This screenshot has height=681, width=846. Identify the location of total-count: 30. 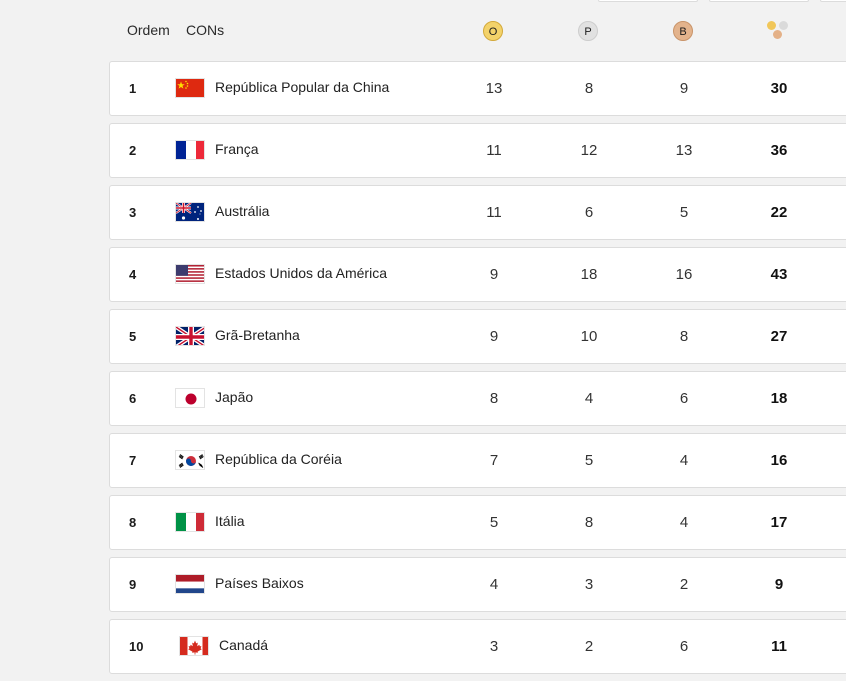
(779, 88).